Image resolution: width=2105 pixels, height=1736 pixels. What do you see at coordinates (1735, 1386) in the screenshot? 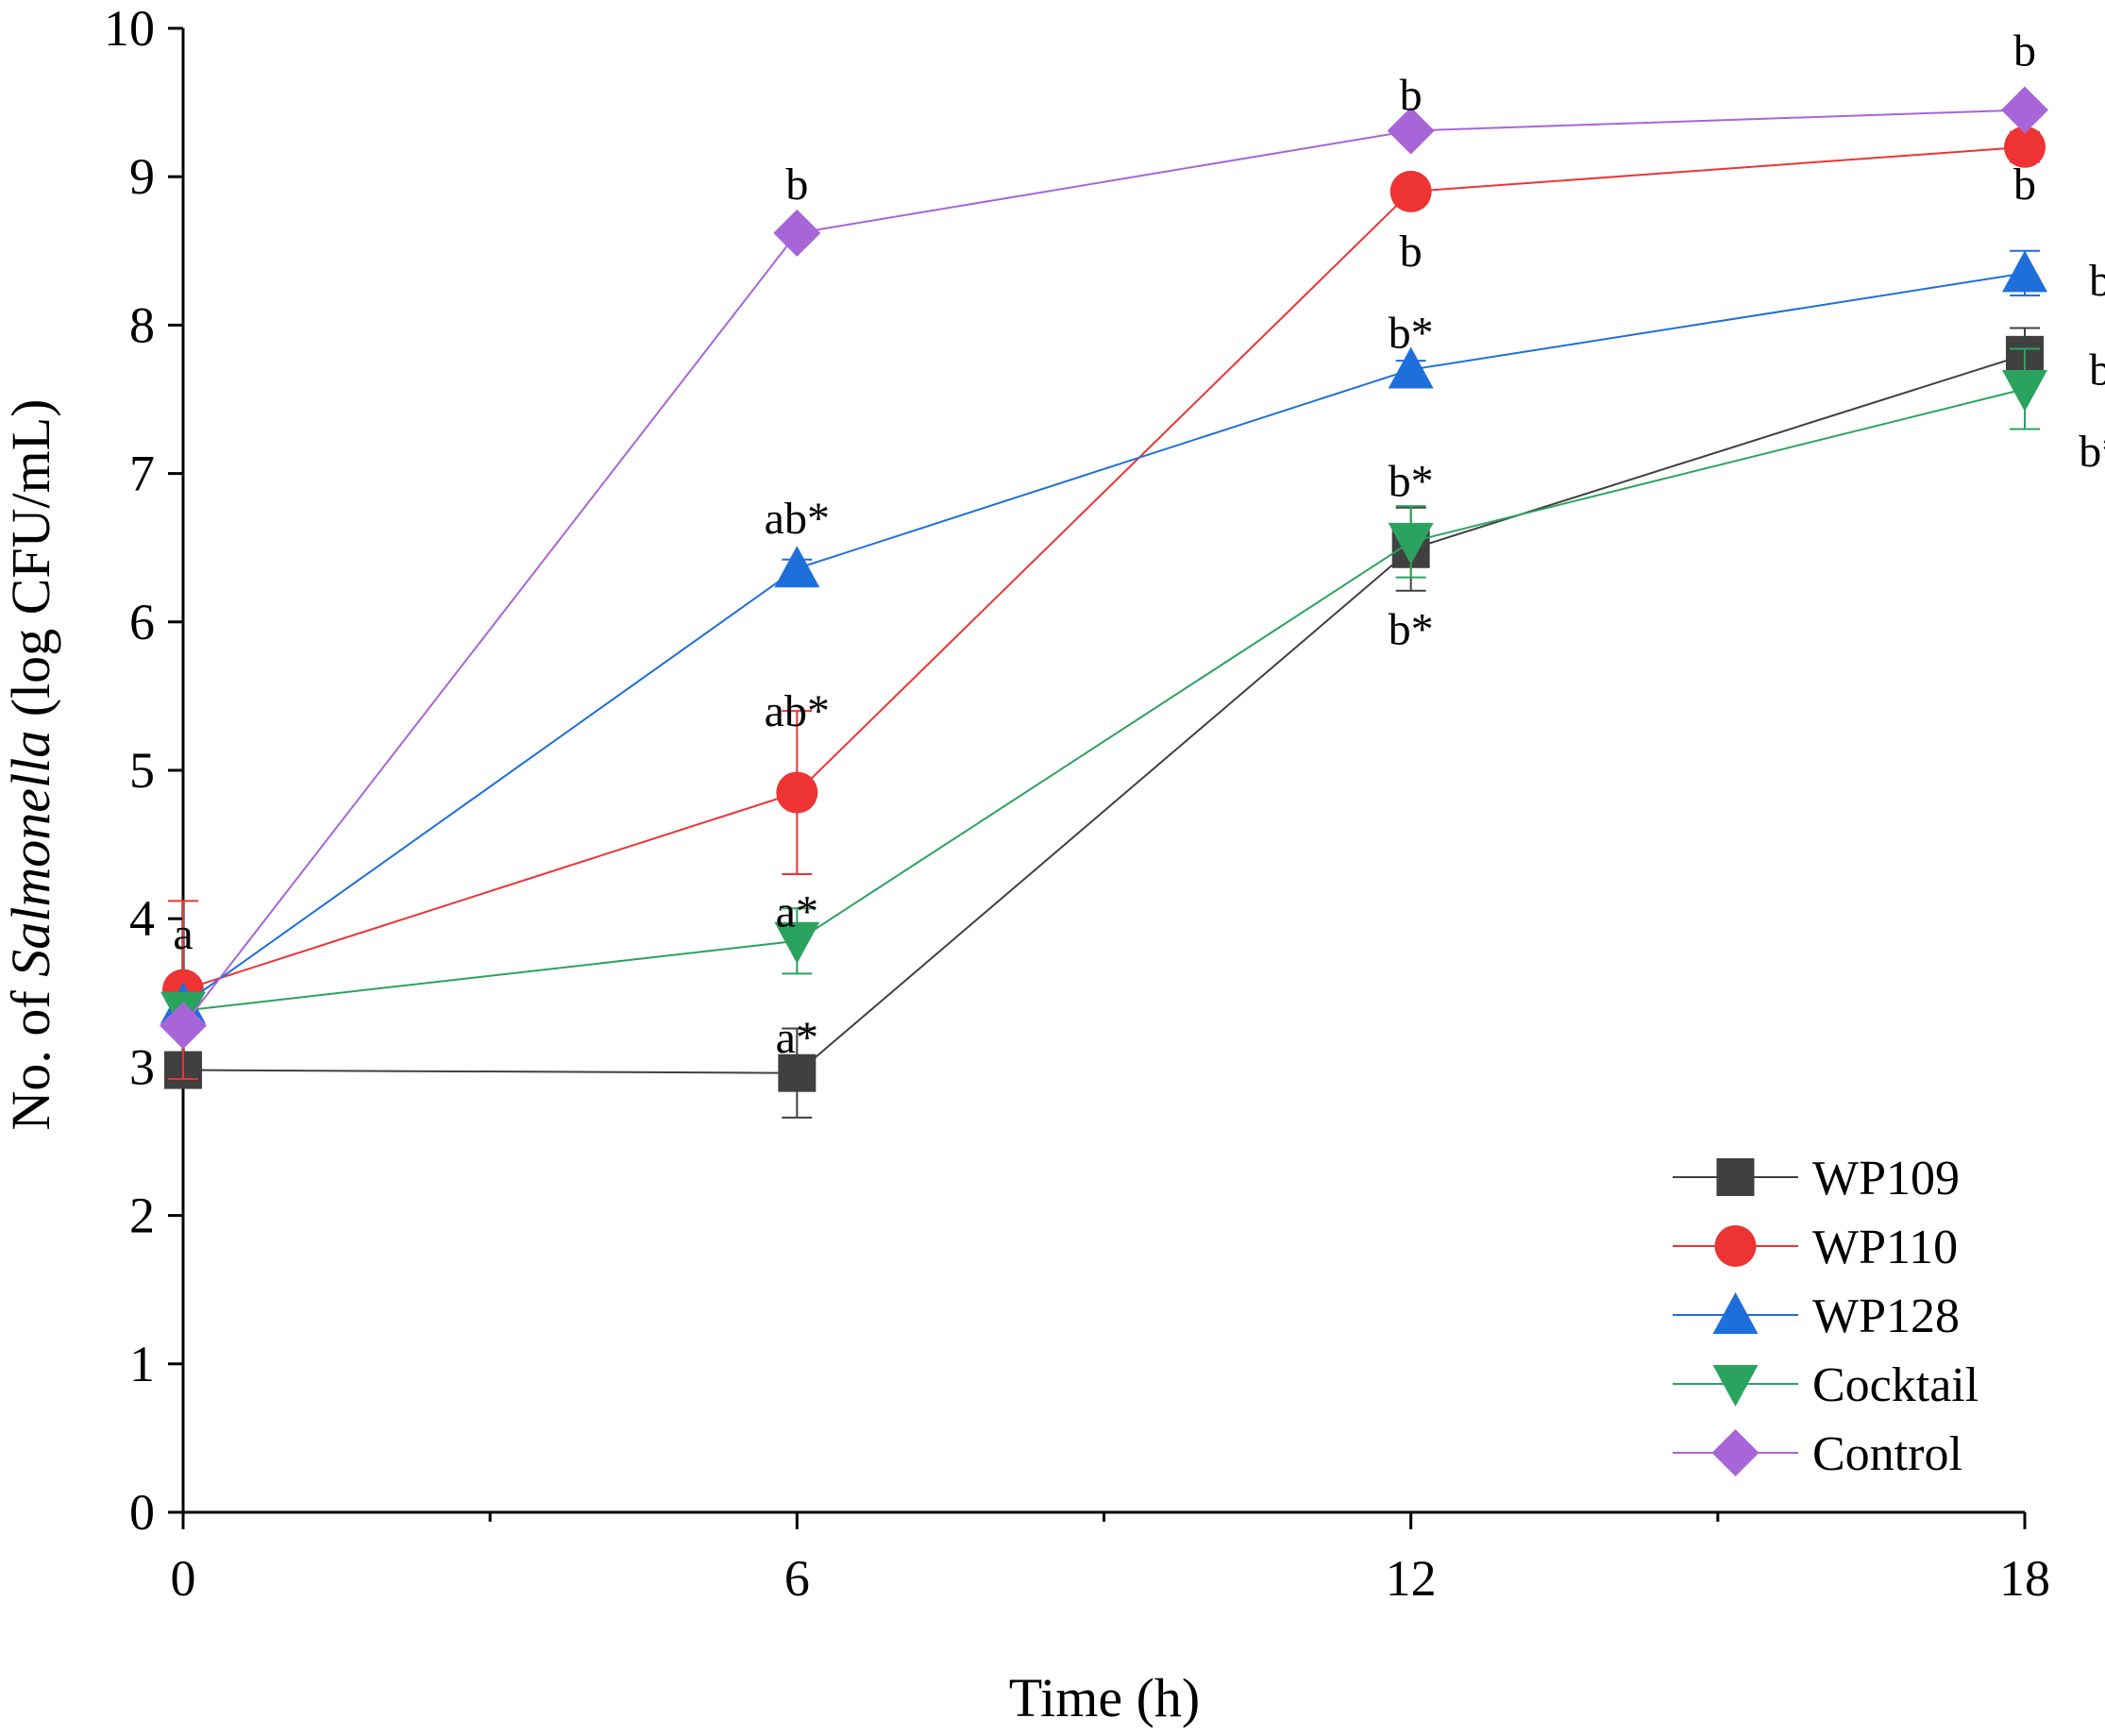
I see `legend-marker-cocktail` at bounding box center [1735, 1386].